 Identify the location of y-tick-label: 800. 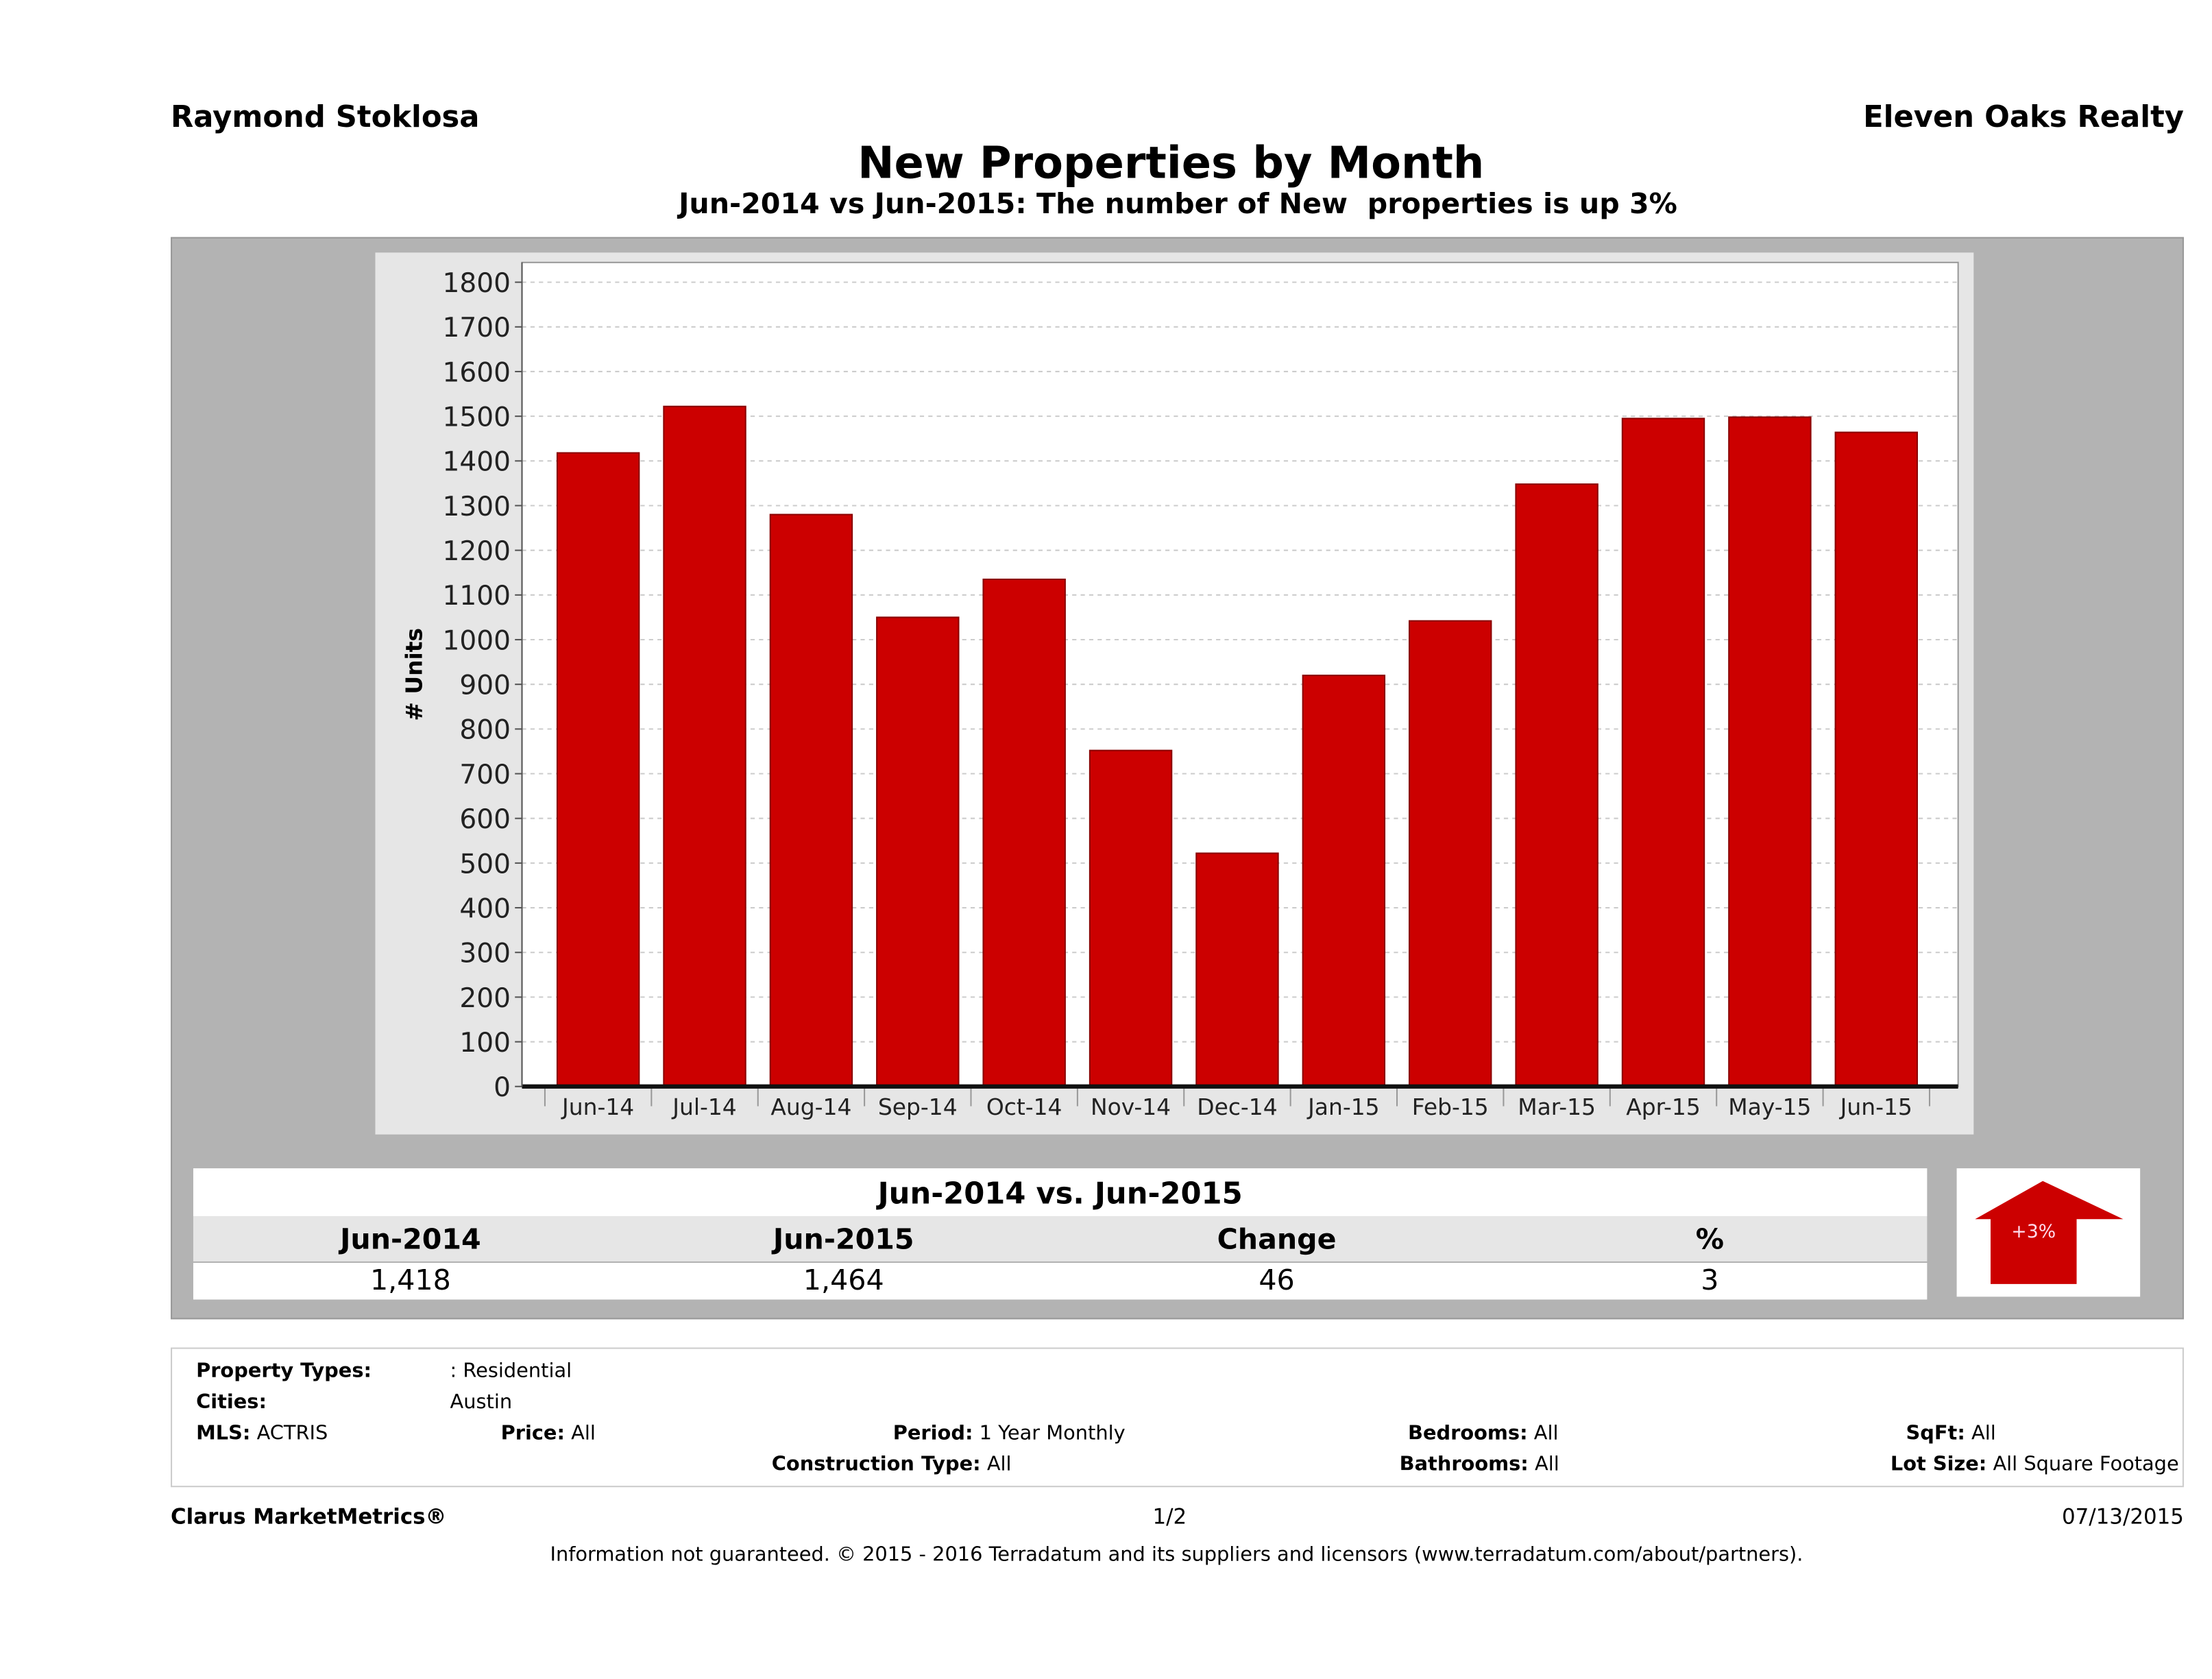
(485, 730).